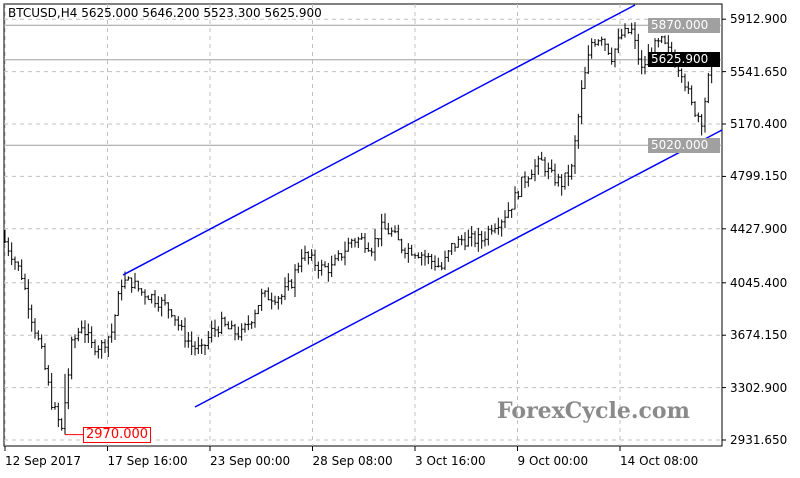 Image resolution: width=800 pixels, height=478 pixels. What do you see at coordinates (759, 387) in the screenshot?
I see `y-tick-label: 3302.900` at bounding box center [759, 387].